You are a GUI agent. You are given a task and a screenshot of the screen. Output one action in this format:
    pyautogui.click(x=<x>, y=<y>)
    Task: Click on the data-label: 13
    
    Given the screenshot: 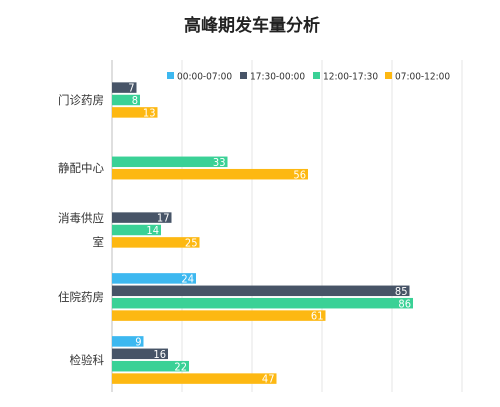 What is the action you would take?
    pyautogui.click(x=149, y=112)
    